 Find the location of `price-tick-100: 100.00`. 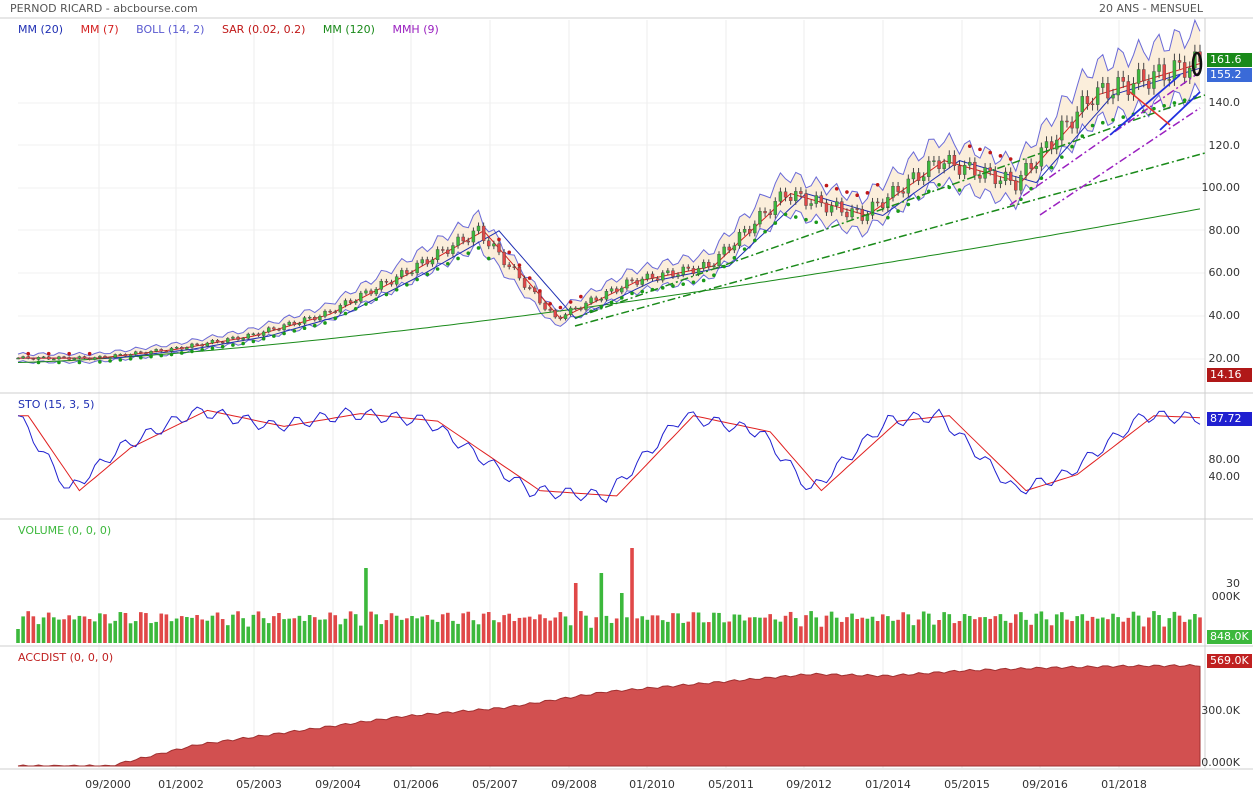

price-tick-100: 100.00 is located at coordinates (1221, 187).